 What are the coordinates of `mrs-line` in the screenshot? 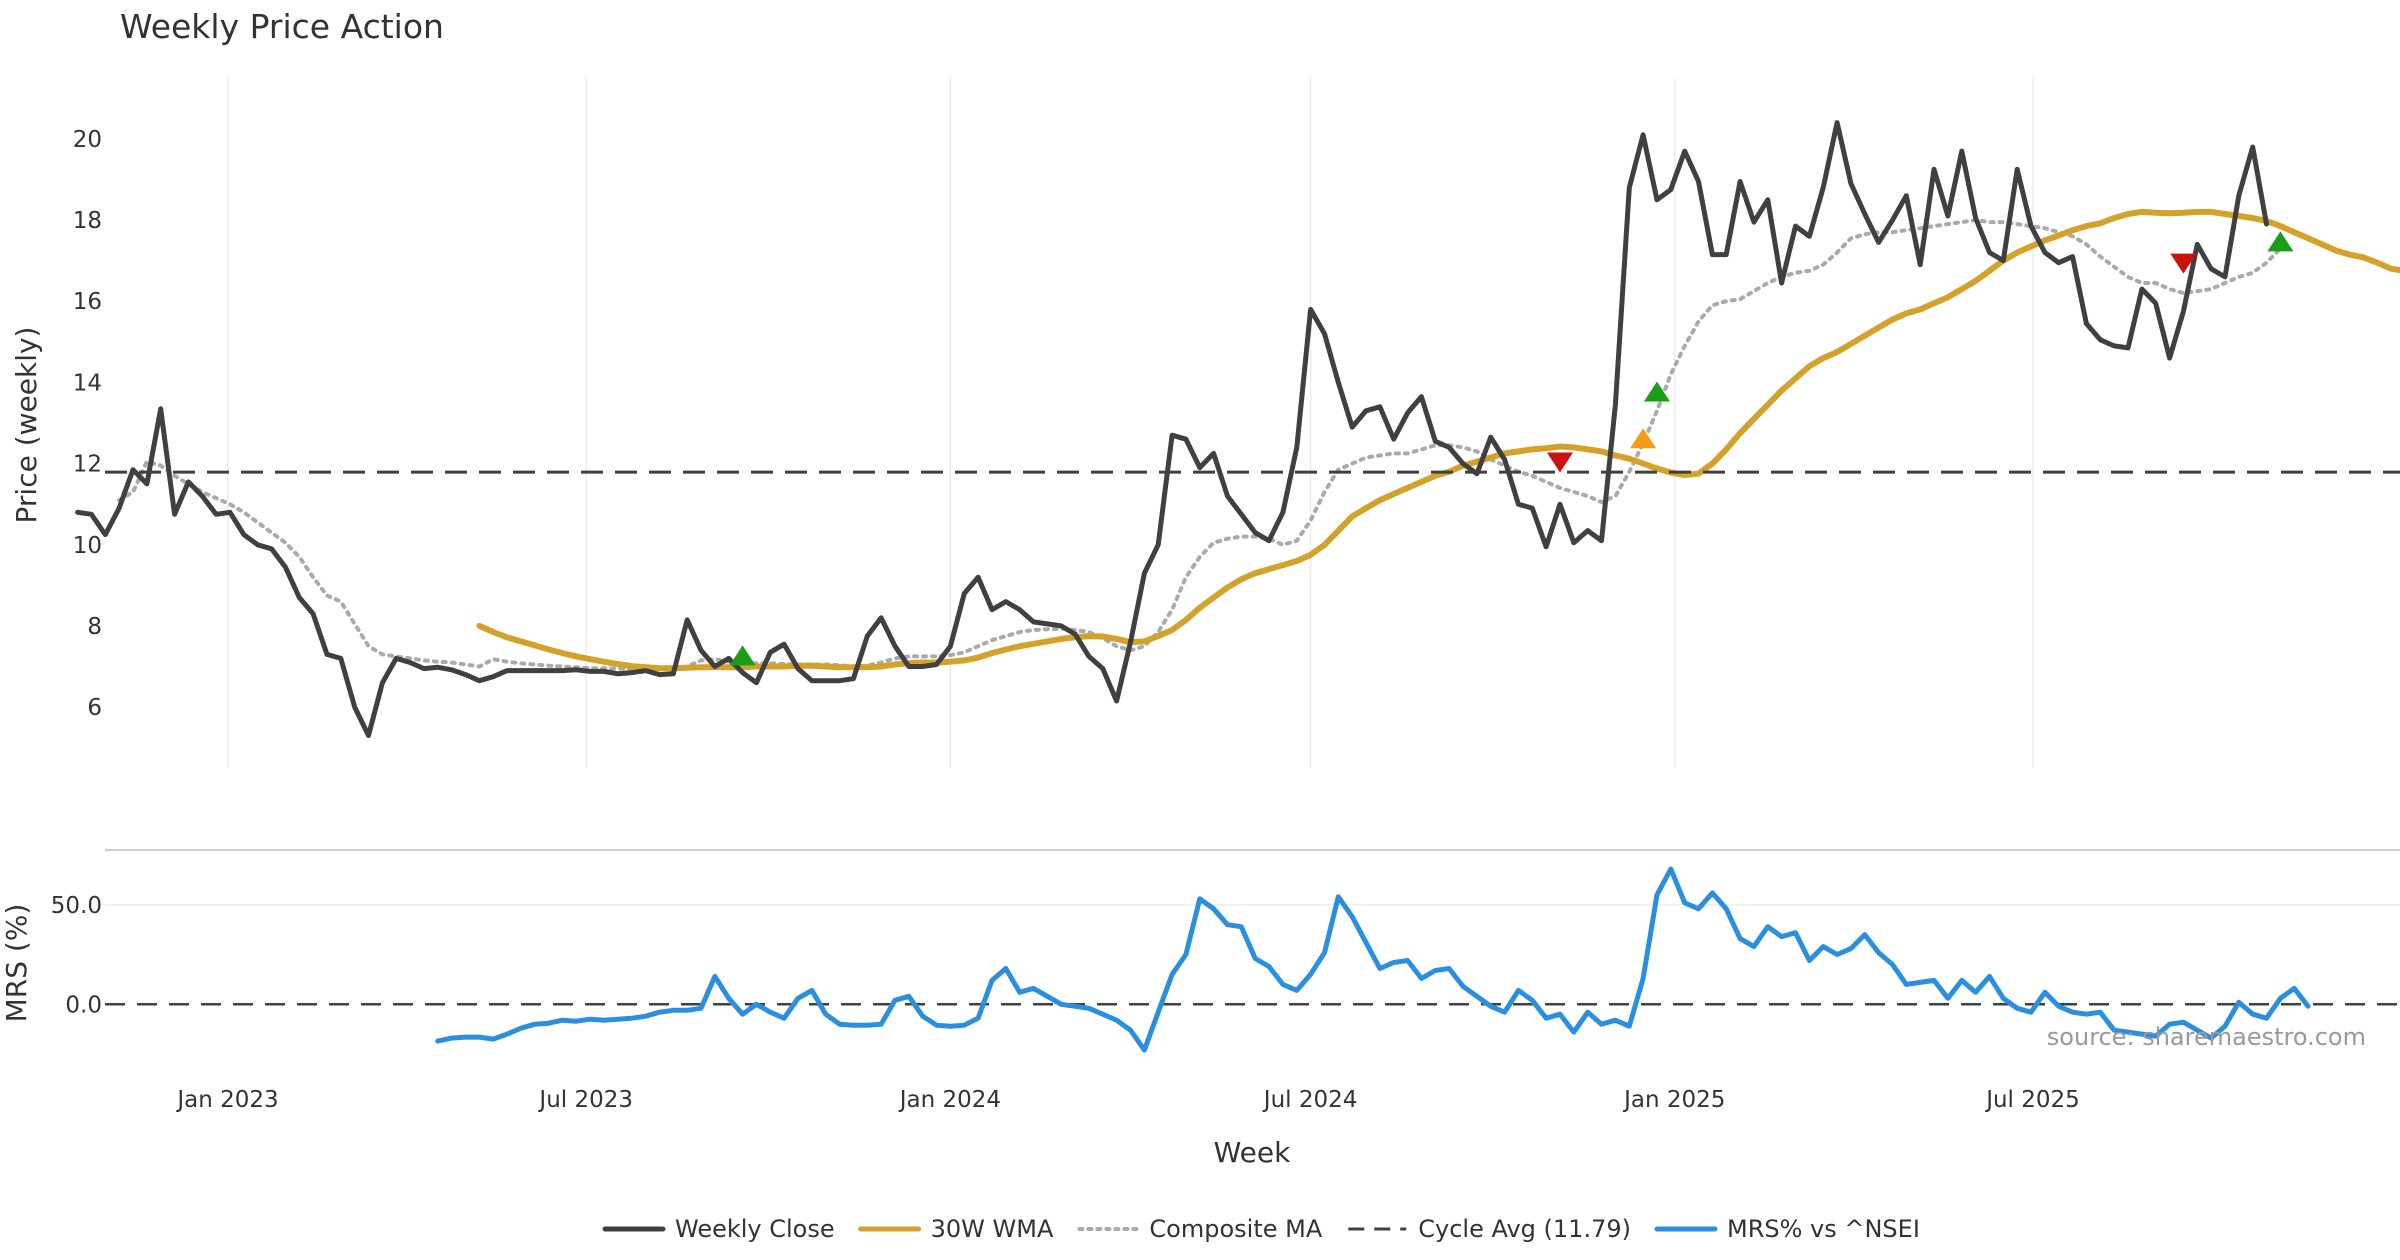 It's located at (1373, 959).